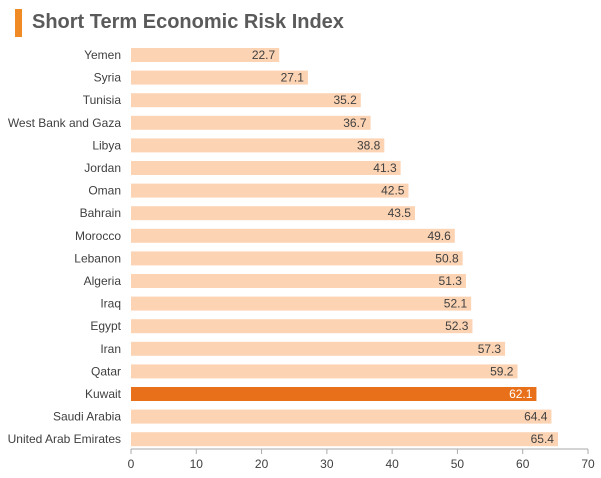  I want to click on data-label: 57.3, so click(490, 349).